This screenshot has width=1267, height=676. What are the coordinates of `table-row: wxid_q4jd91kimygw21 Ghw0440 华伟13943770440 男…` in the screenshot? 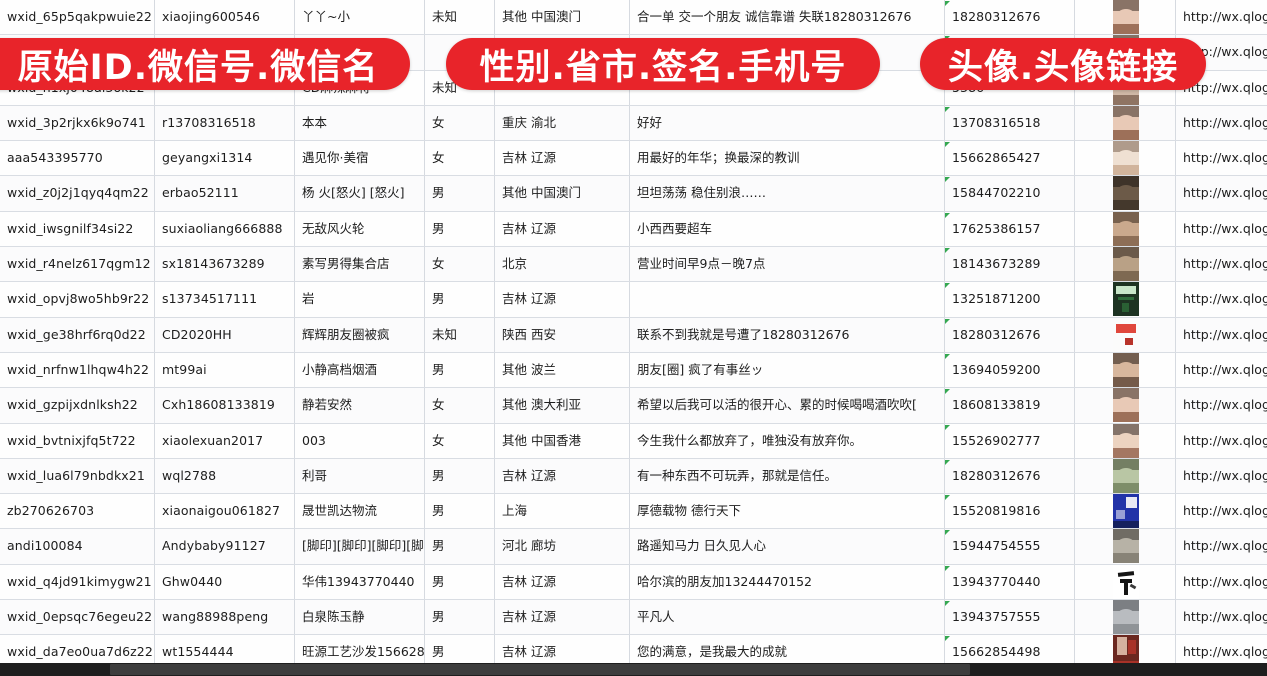 It's located at (633, 582).